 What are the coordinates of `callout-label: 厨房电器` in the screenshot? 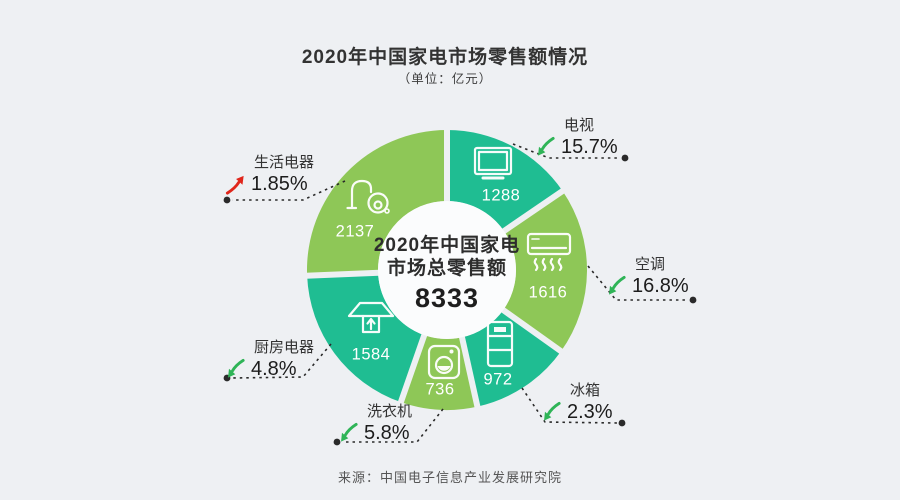 It's located at (284, 347).